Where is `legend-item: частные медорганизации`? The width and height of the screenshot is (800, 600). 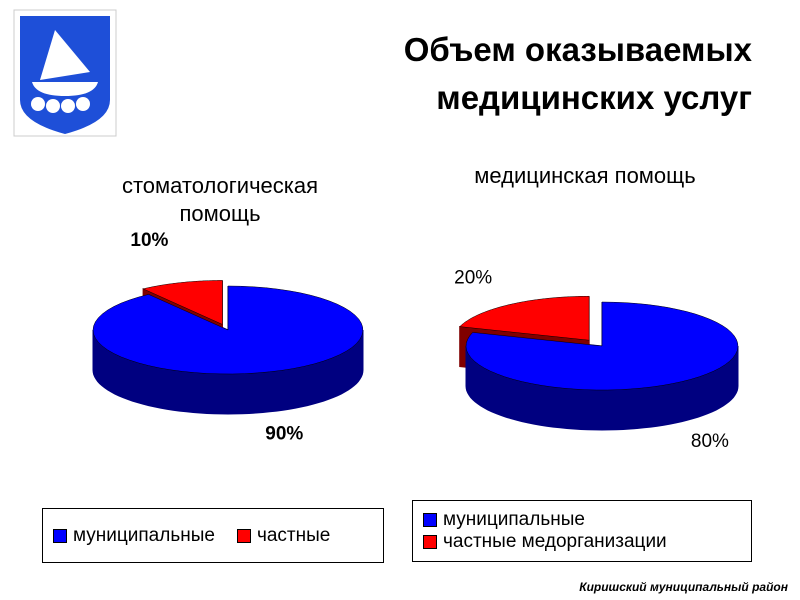
legend-item: частные медорганизации is located at coordinates (545, 542).